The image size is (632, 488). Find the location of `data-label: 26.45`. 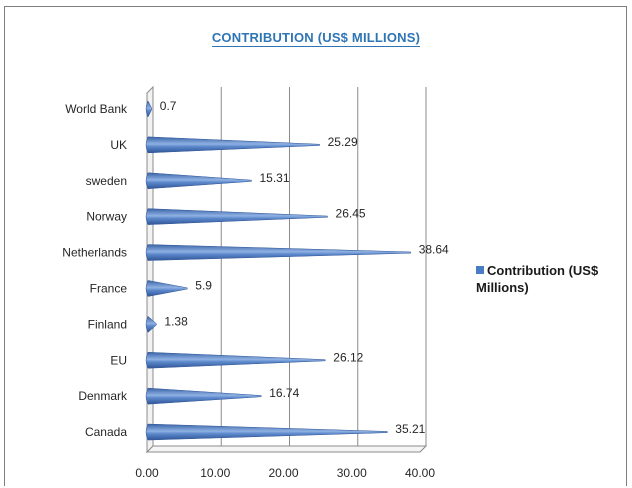

data-label: 26.45 is located at coordinates (351, 214).